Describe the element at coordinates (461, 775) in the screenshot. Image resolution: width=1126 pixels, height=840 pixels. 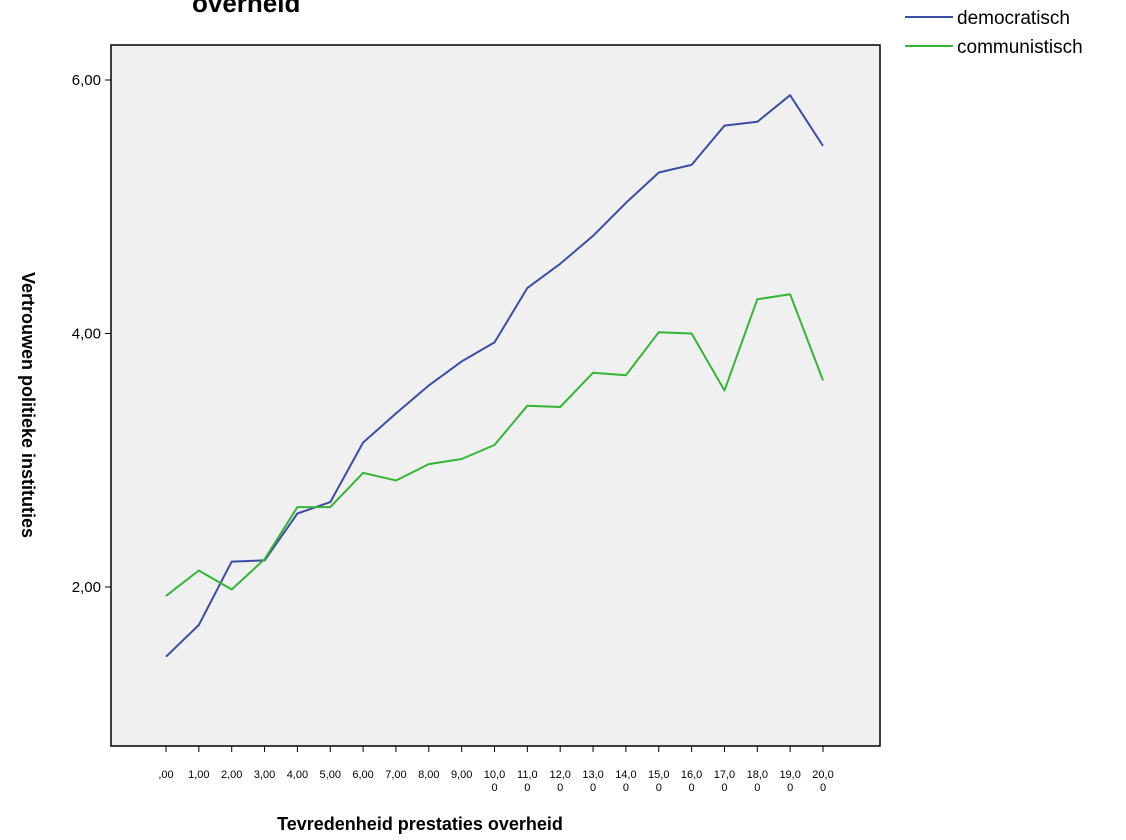
I see `x-tick-label: 9,00` at that location.